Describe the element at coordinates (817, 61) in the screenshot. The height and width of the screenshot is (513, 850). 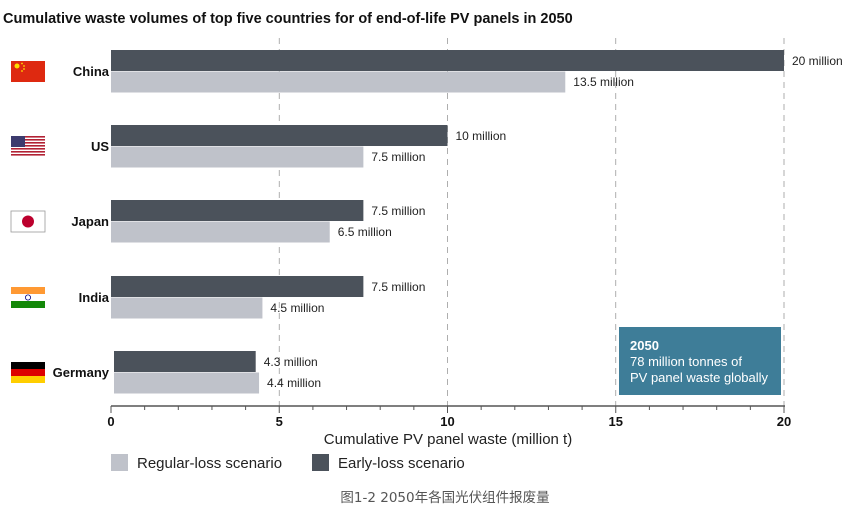
I see `data-label-early: 20 million` at that location.